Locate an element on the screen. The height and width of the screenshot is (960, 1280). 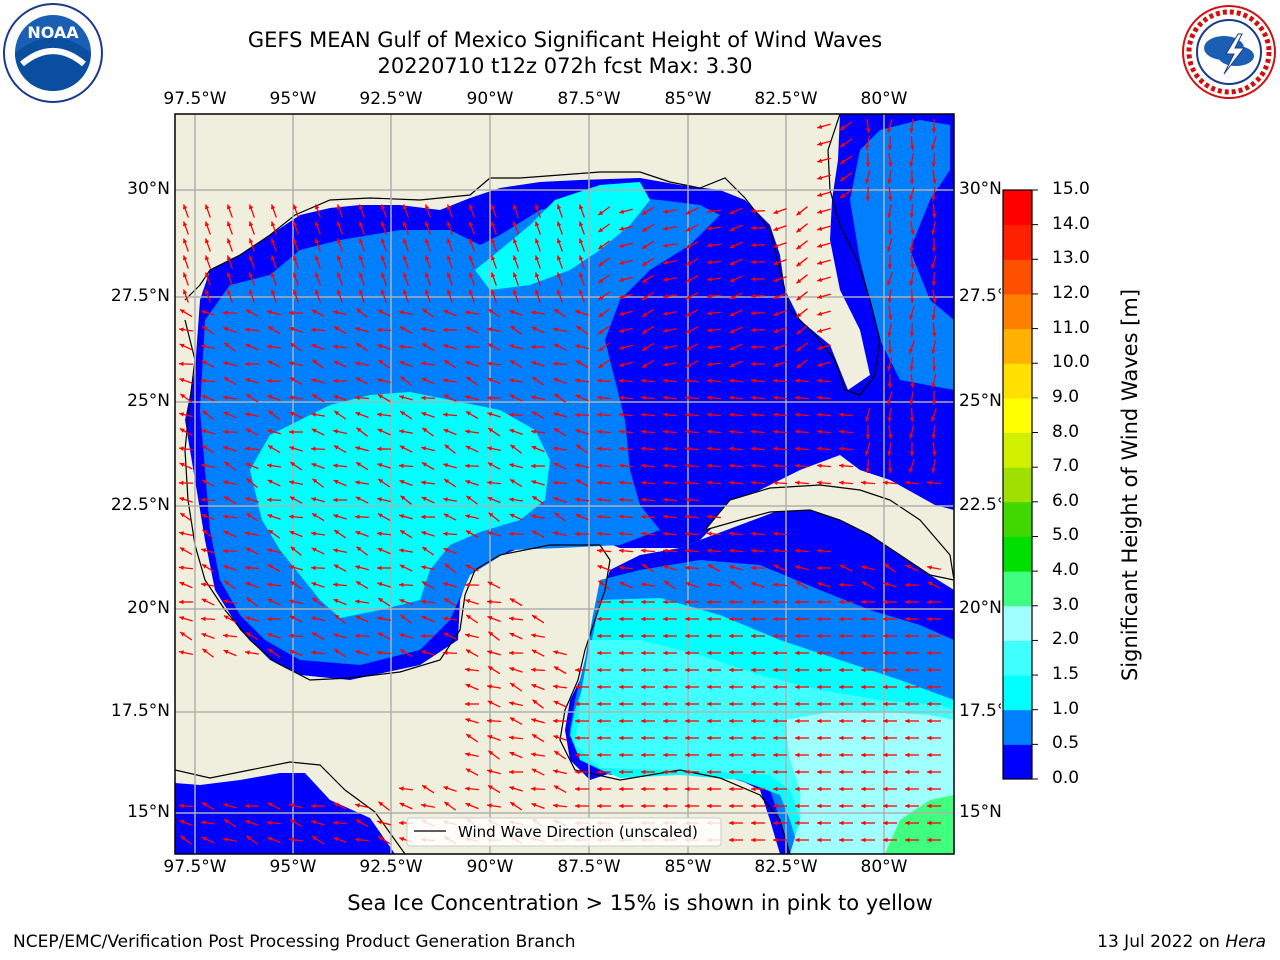
wind-direction-legend: Wind Wave Direction (unscaled) is located at coordinates (564, 832).